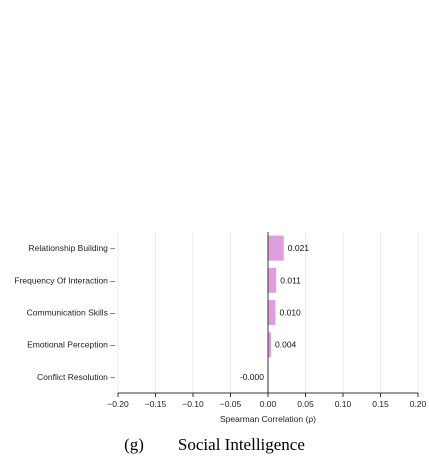  I want to click on category-label: Emotional Perception –, so click(71, 345).